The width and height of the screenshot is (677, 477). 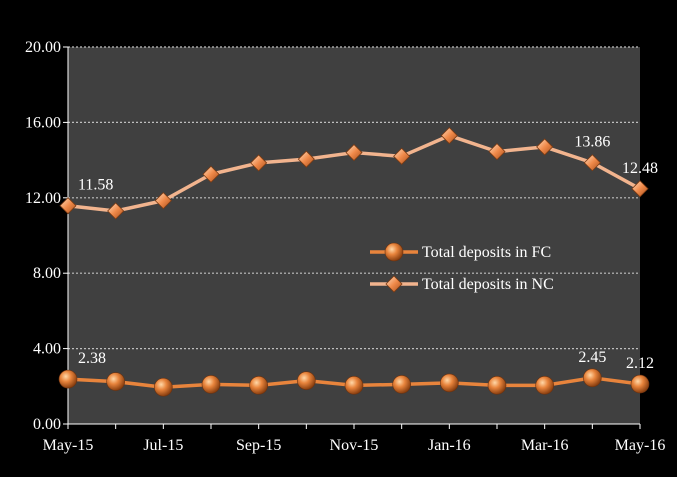 What do you see at coordinates (95, 185) in the screenshot?
I see `data-label: 11.58` at bounding box center [95, 185].